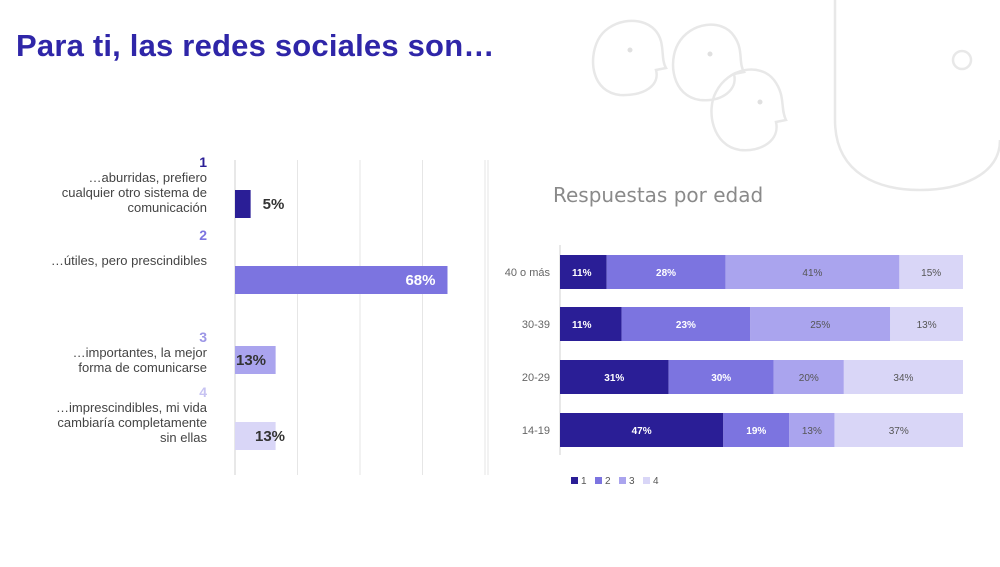 This screenshot has width=1000, height=567. I want to click on left-category-label: 2 …útiles, pero prescindibles, so click(123, 248).